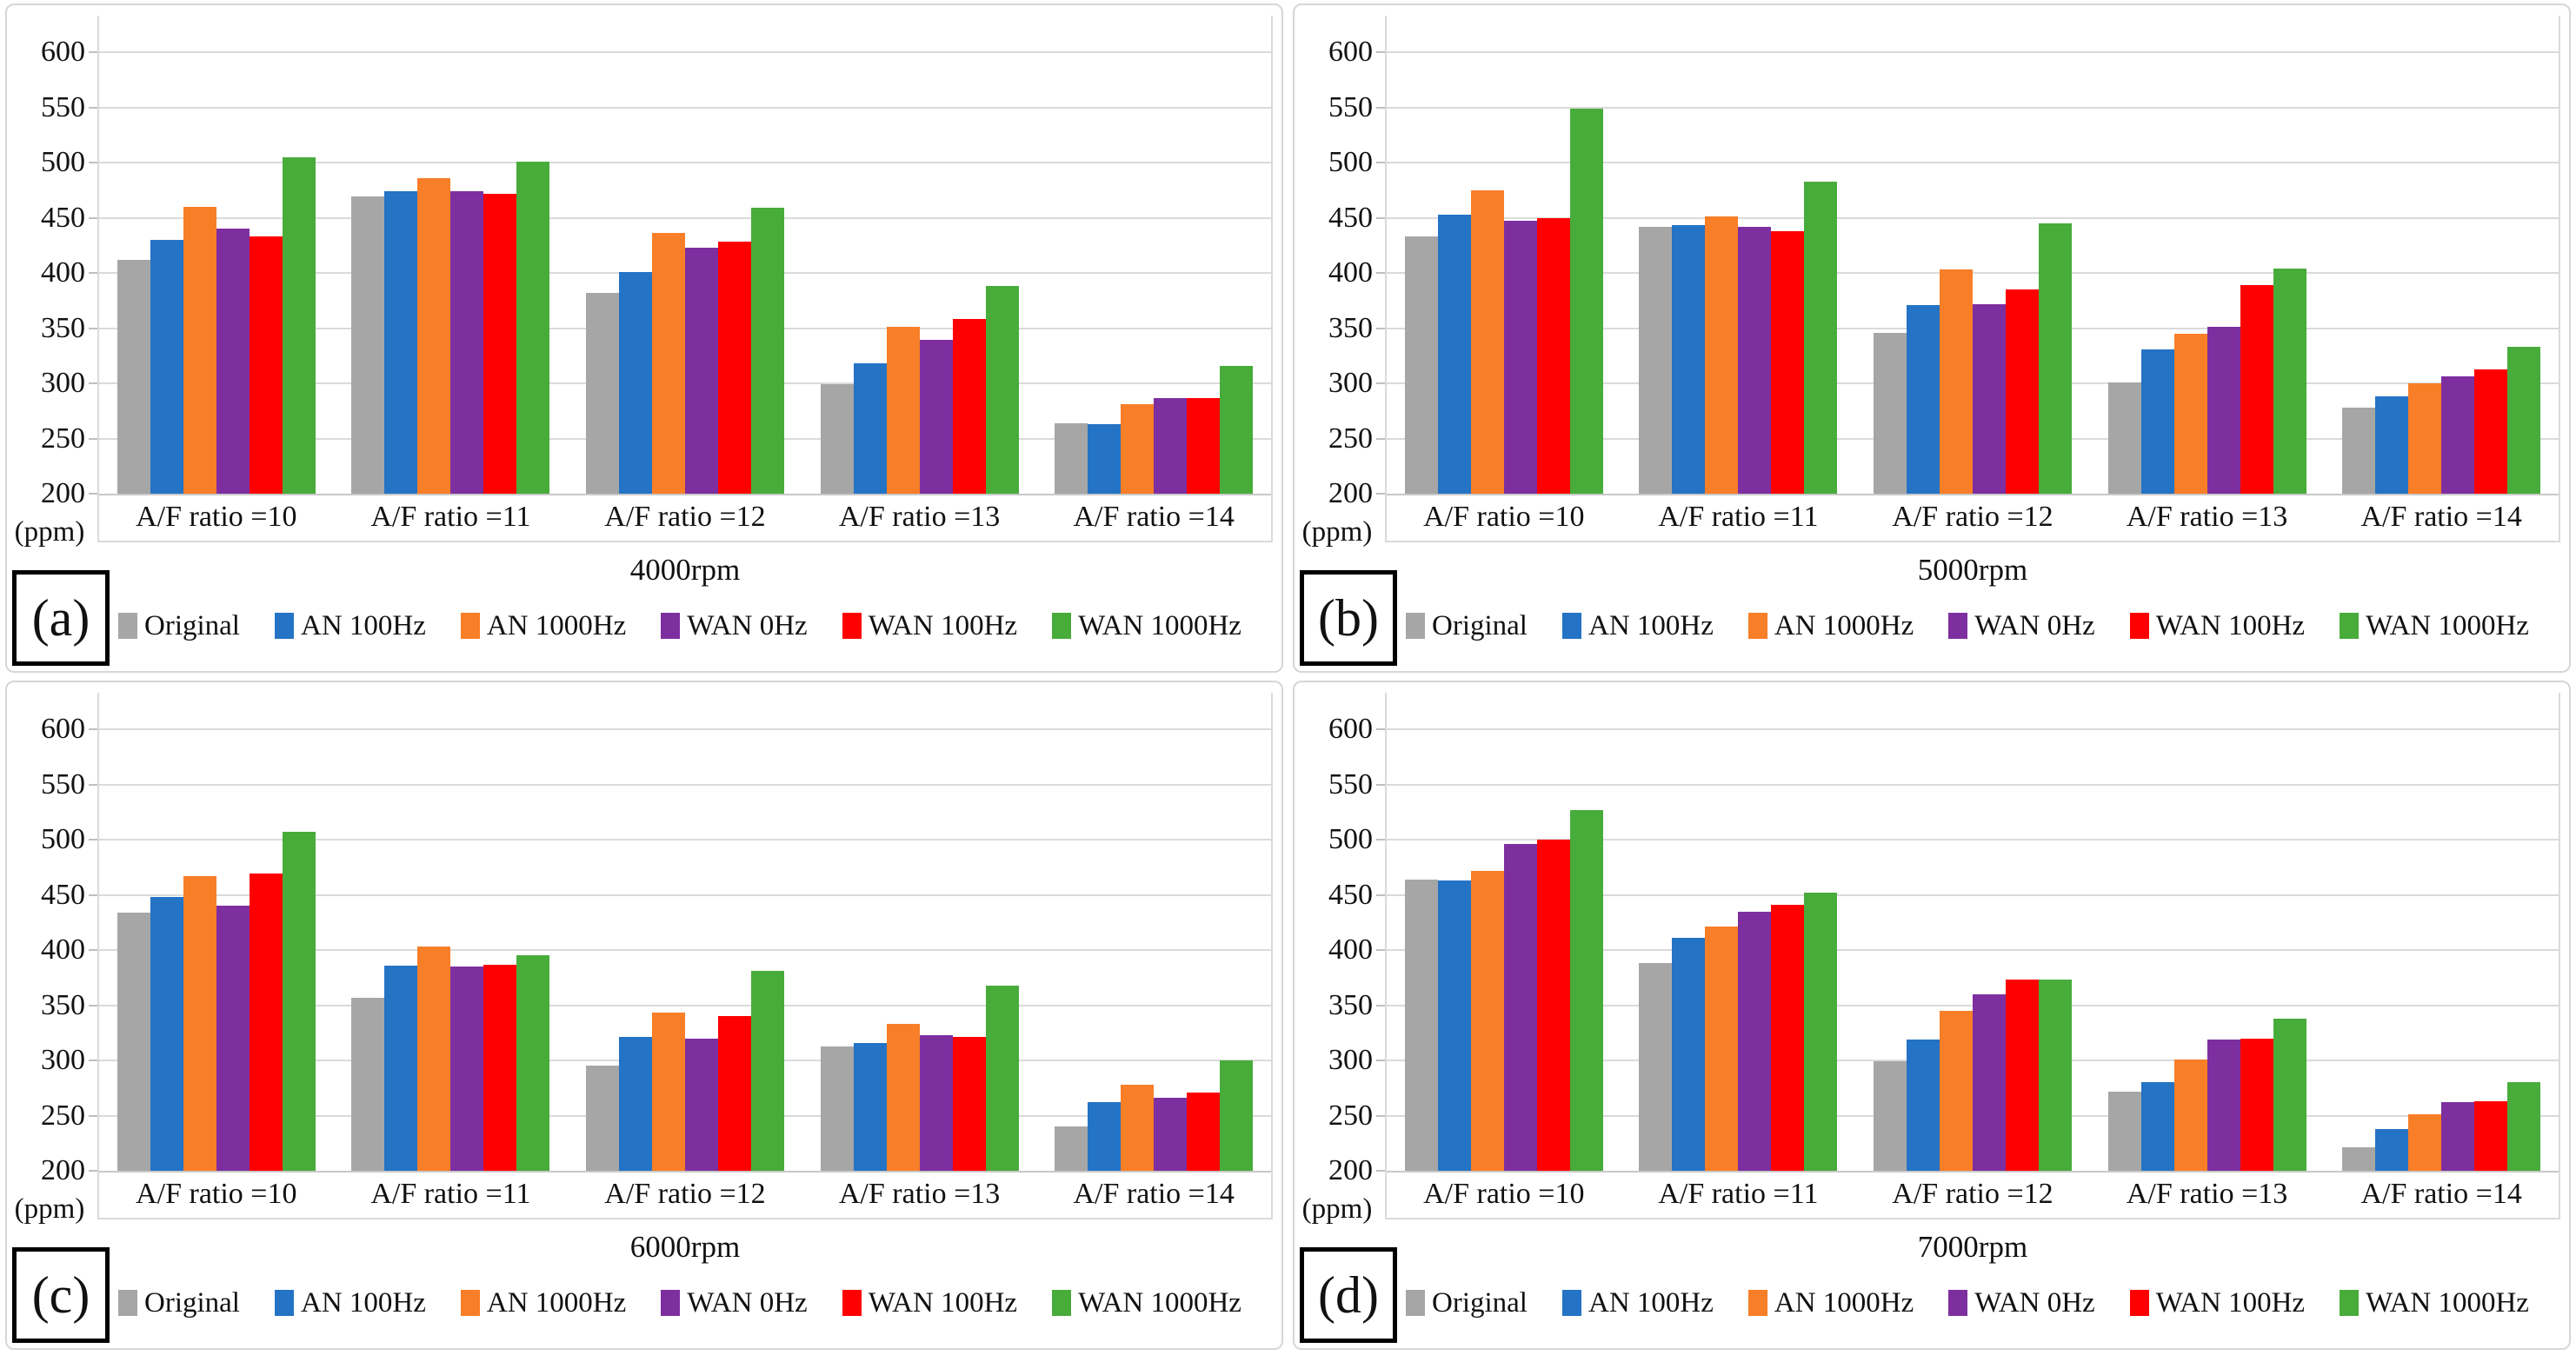 The width and height of the screenshot is (2576, 1362). I want to click on y-axis-unit: (ppm), so click(49, 1209).